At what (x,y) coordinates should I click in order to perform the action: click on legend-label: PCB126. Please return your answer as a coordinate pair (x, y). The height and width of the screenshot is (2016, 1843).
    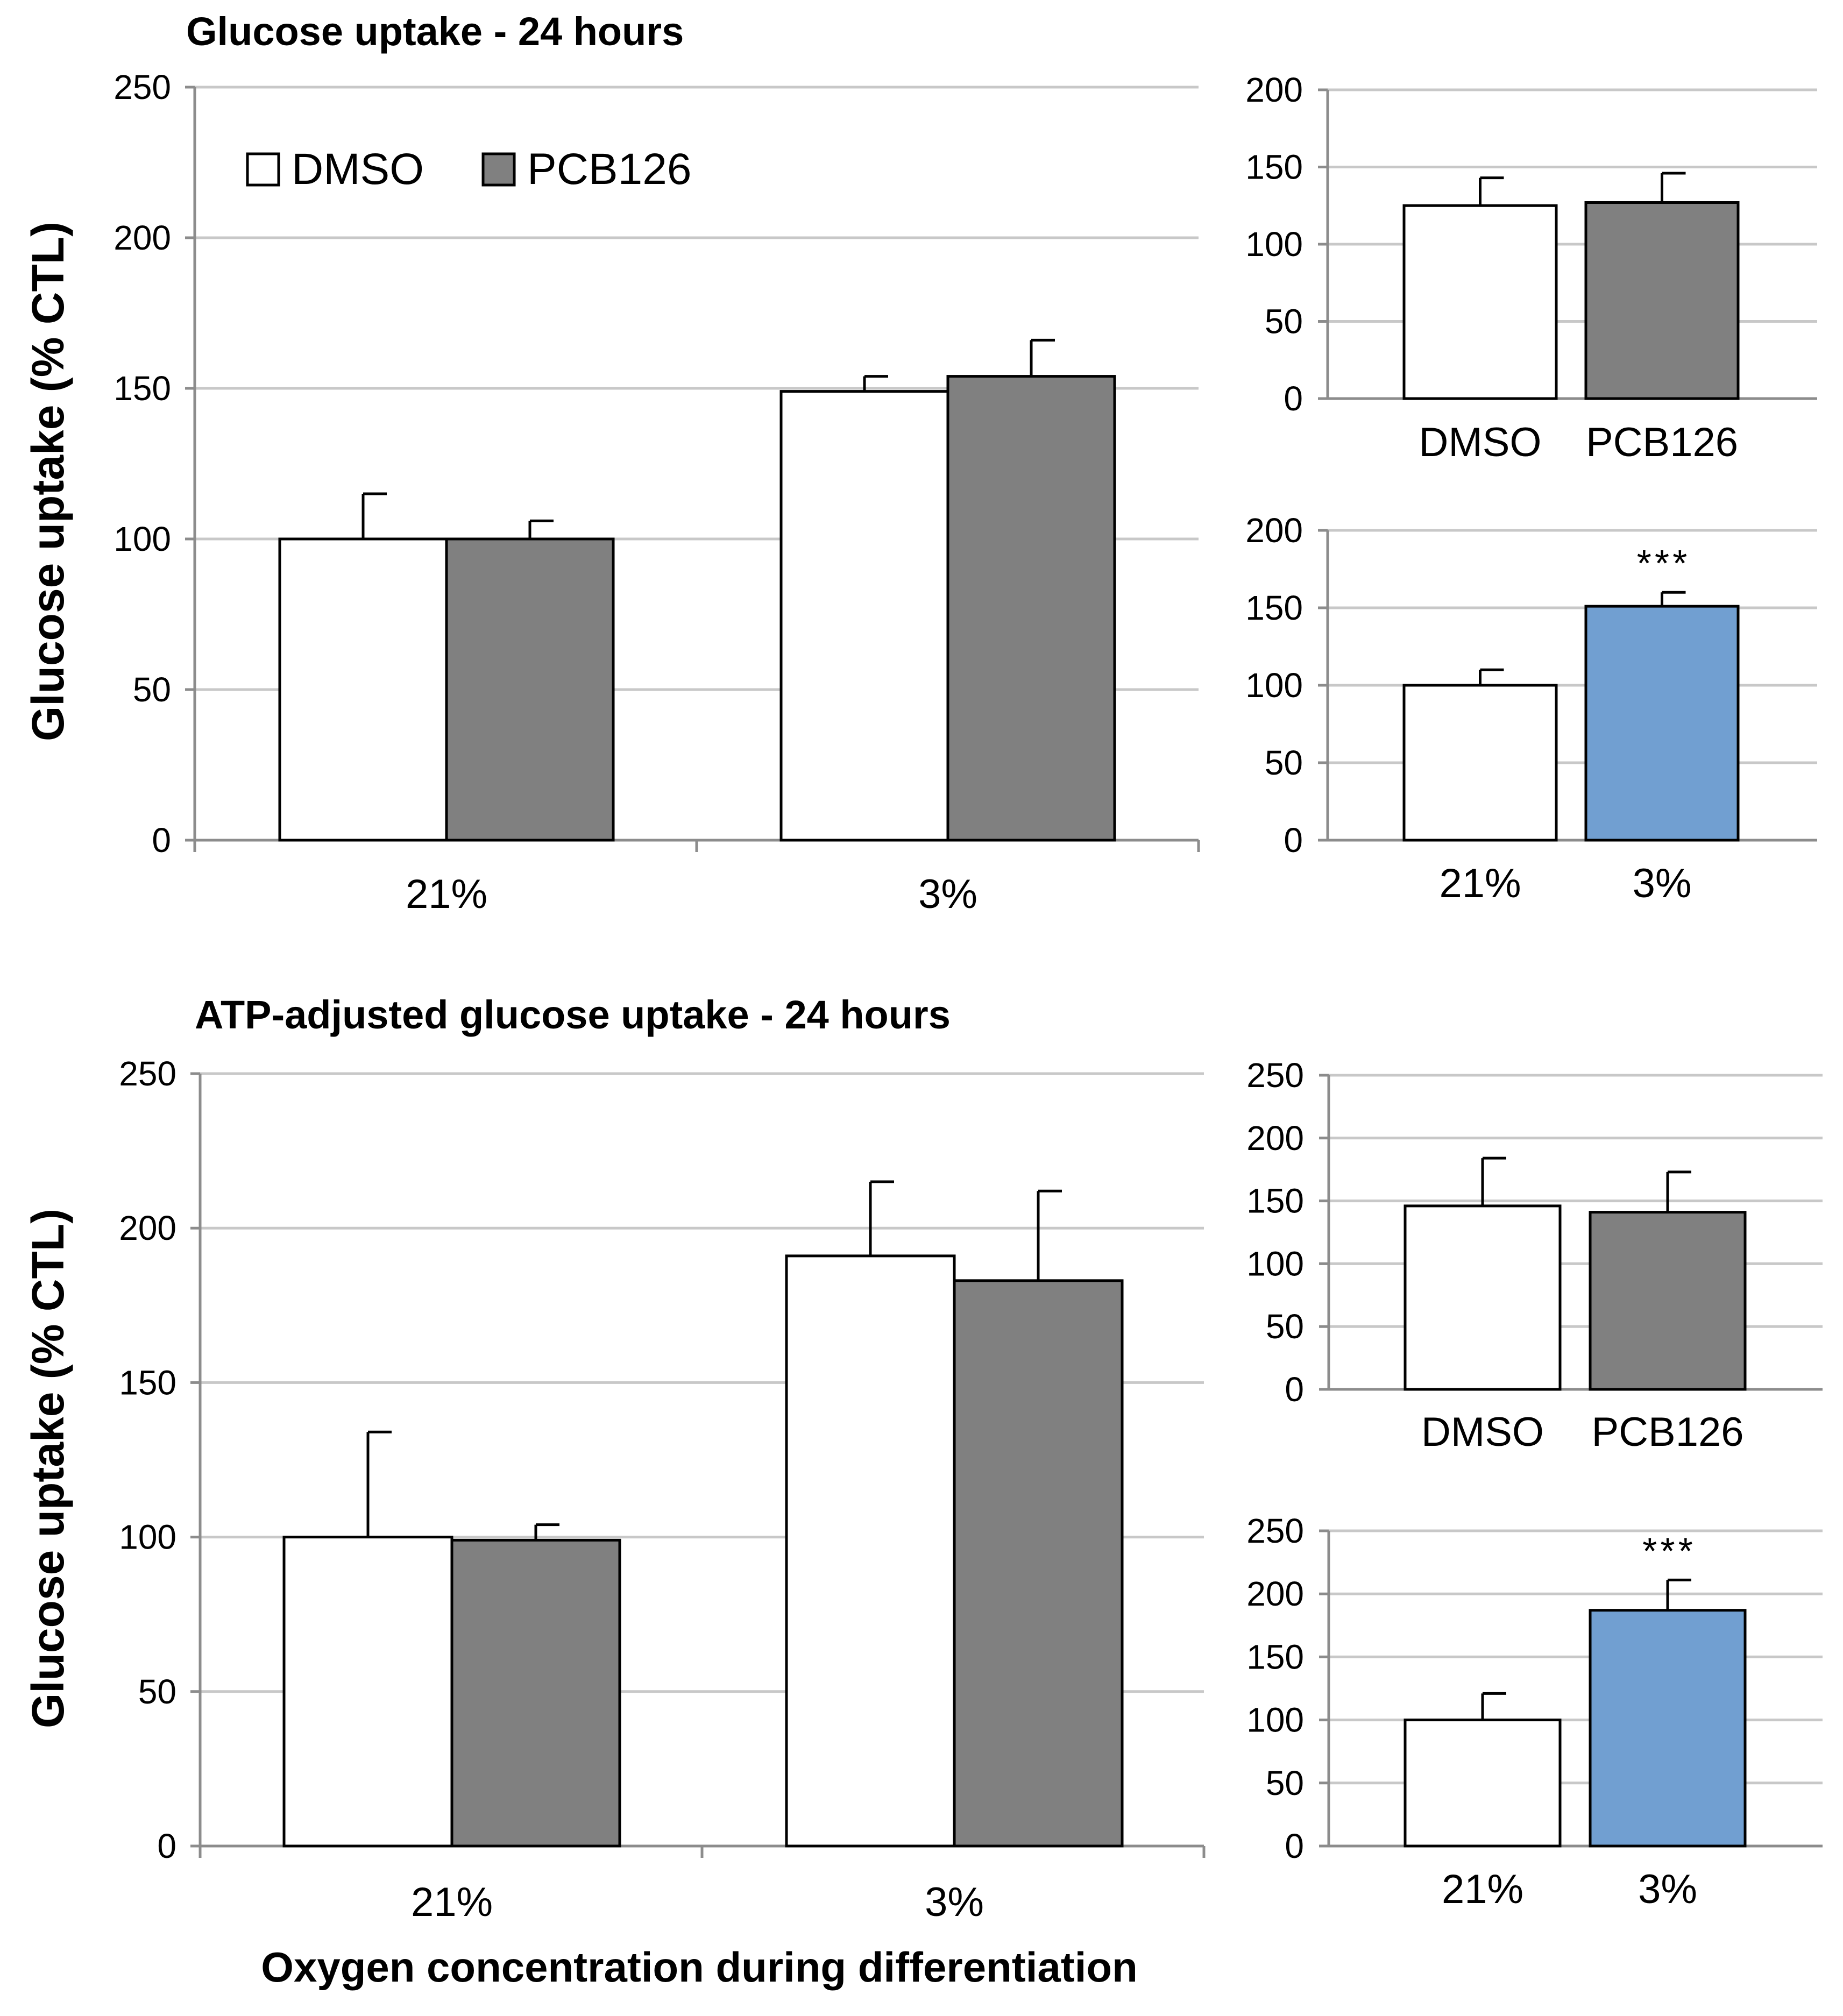
    Looking at the image, I should click on (609, 169).